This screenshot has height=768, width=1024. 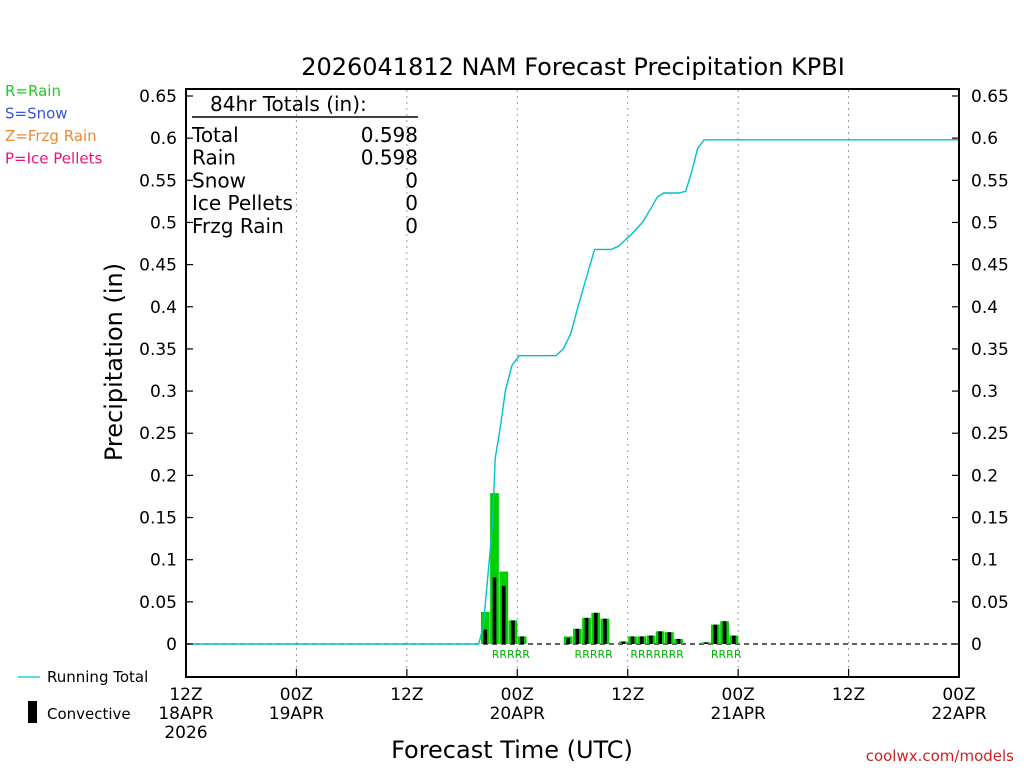 I want to click on x-tick-year-label: 2026, so click(x=185, y=733).